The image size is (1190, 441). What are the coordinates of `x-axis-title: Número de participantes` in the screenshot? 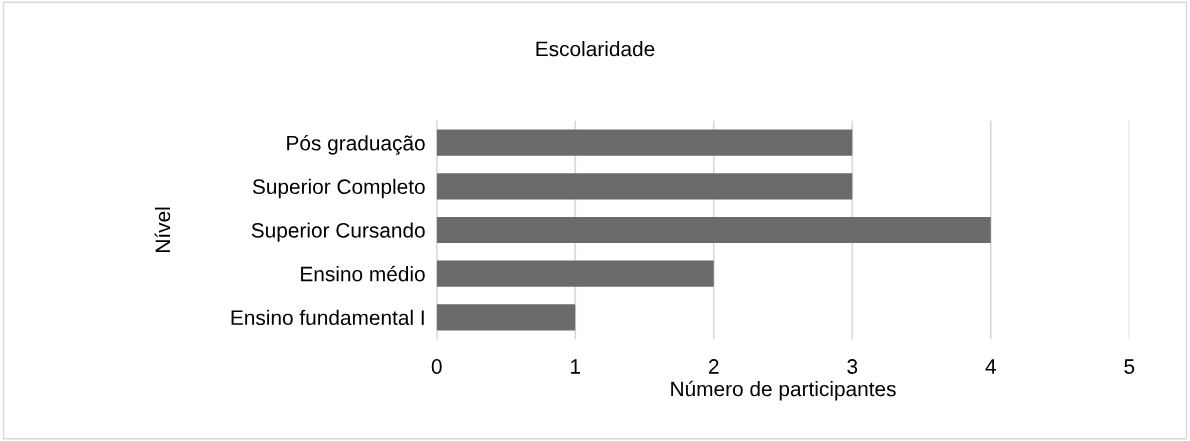 It's located at (783, 390).